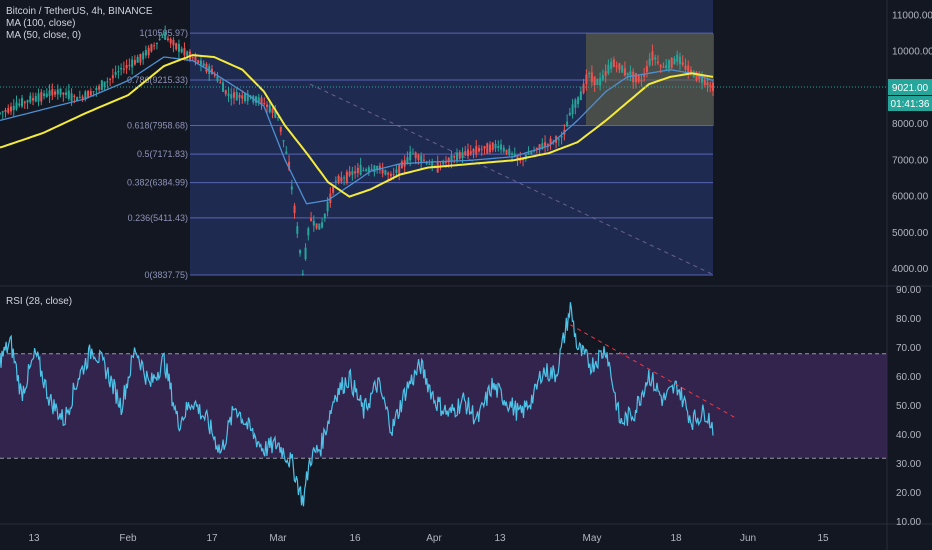 Image resolution: width=932 pixels, height=550 pixels. Describe the element at coordinates (912, 15) in the screenshot. I see `price-tick-label: 11000.00` at that location.